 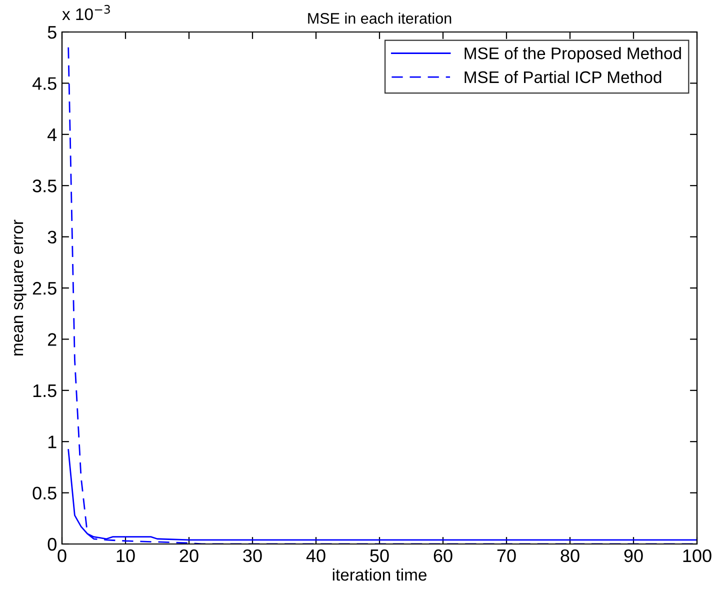 What do you see at coordinates (379, 555) in the screenshot?
I see `x-tick-label: 50` at bounding box center [379, 555].